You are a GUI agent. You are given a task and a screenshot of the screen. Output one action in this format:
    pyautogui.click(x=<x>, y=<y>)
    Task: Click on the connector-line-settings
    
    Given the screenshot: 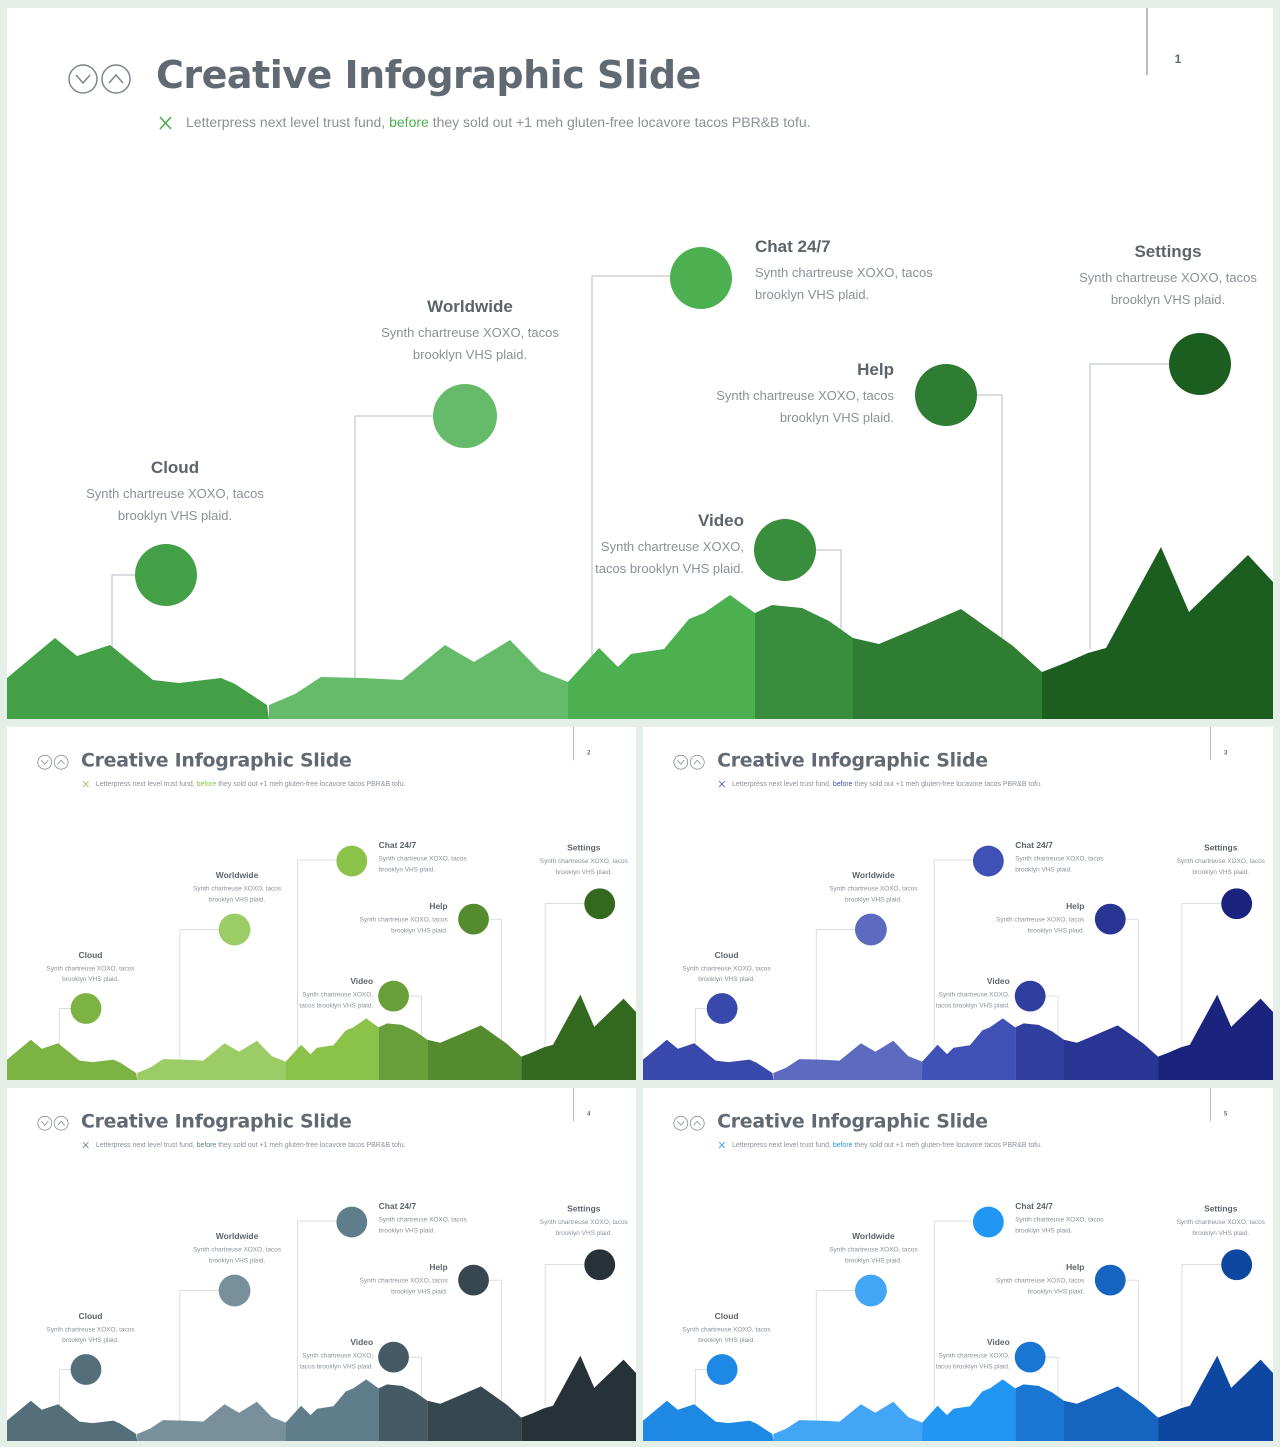 What is the action you would take?
    pyautogui.click(x=564, y=974)
    